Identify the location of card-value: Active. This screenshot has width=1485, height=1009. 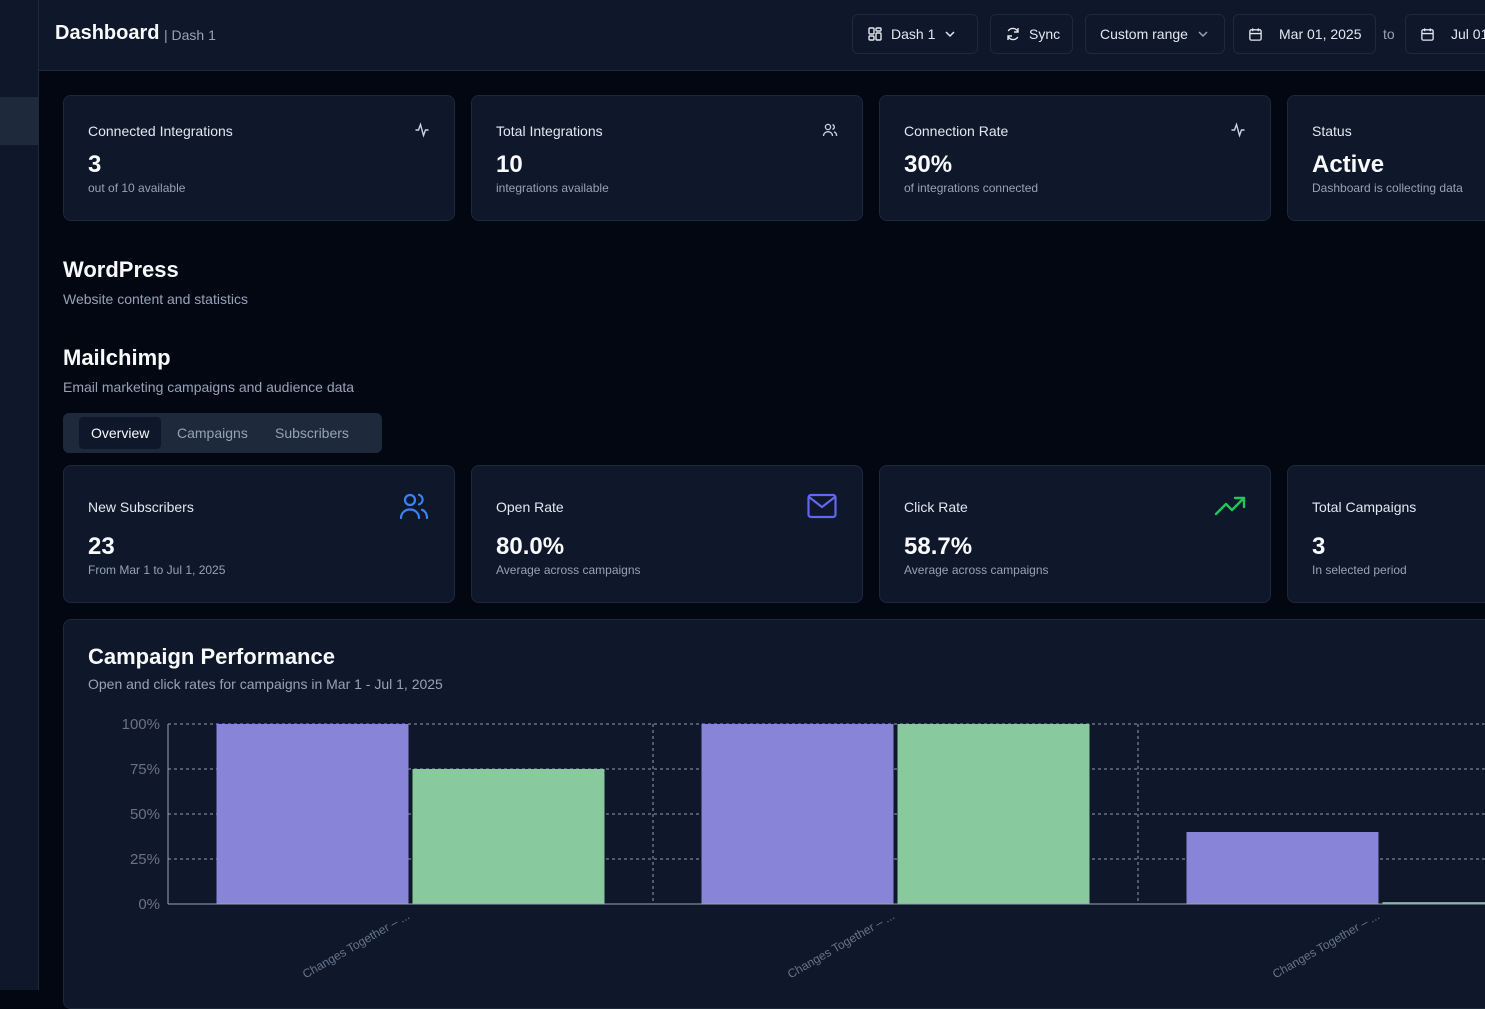
(1348, 165).